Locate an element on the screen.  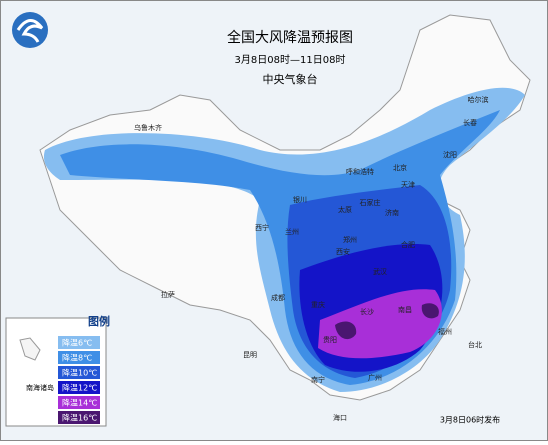
city-label: 呼和浩特 is located at coordinates (360, 171).